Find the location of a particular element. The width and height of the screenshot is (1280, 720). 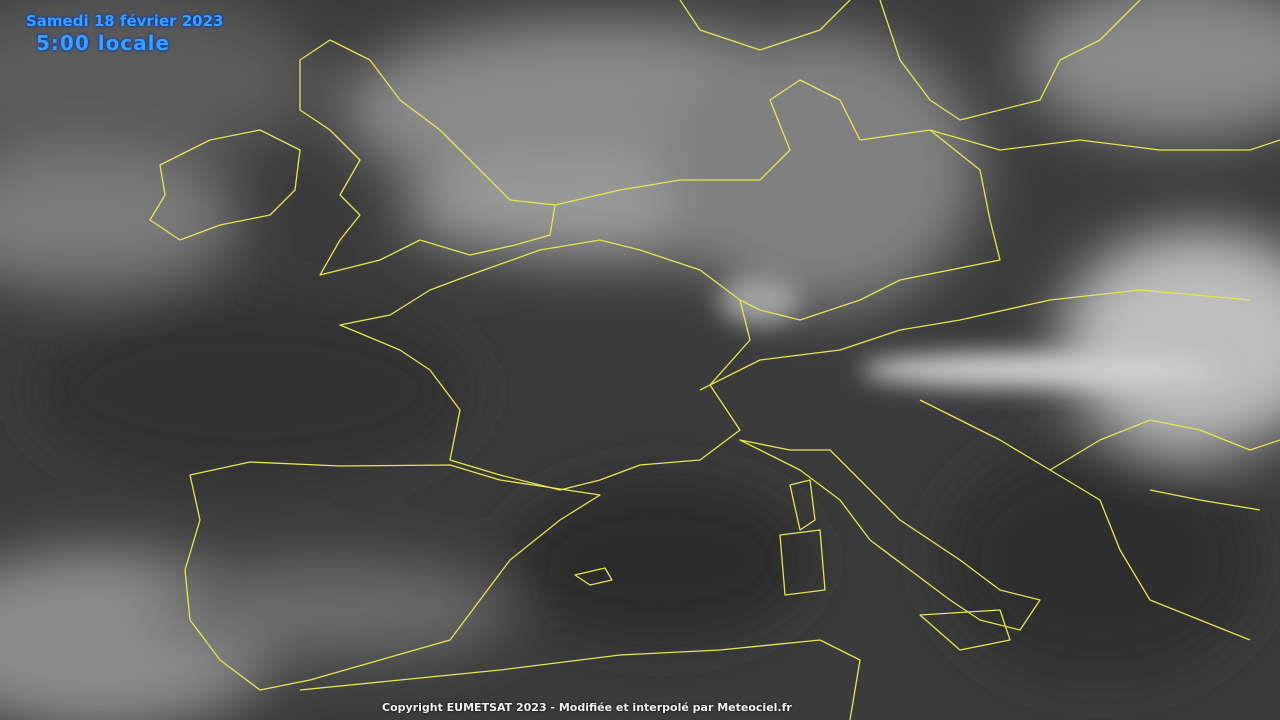

coastline-ireland is located at coordinates (225, 185).